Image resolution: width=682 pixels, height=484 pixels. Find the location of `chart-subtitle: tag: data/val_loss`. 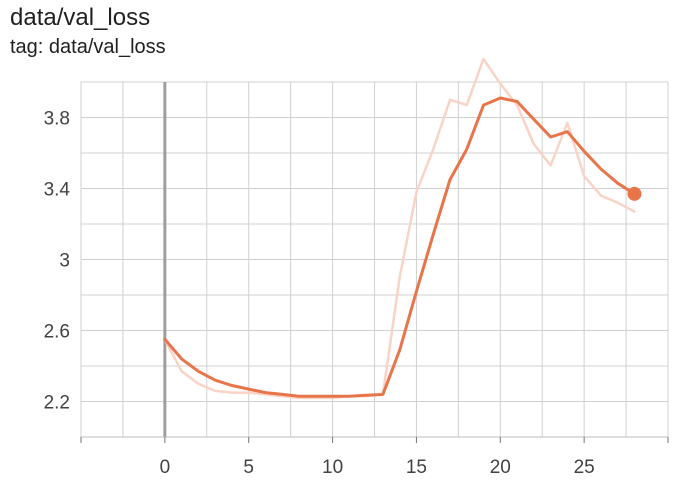

chart-subtitle: tag: data/val_loss is located at coordinates (88, 47).